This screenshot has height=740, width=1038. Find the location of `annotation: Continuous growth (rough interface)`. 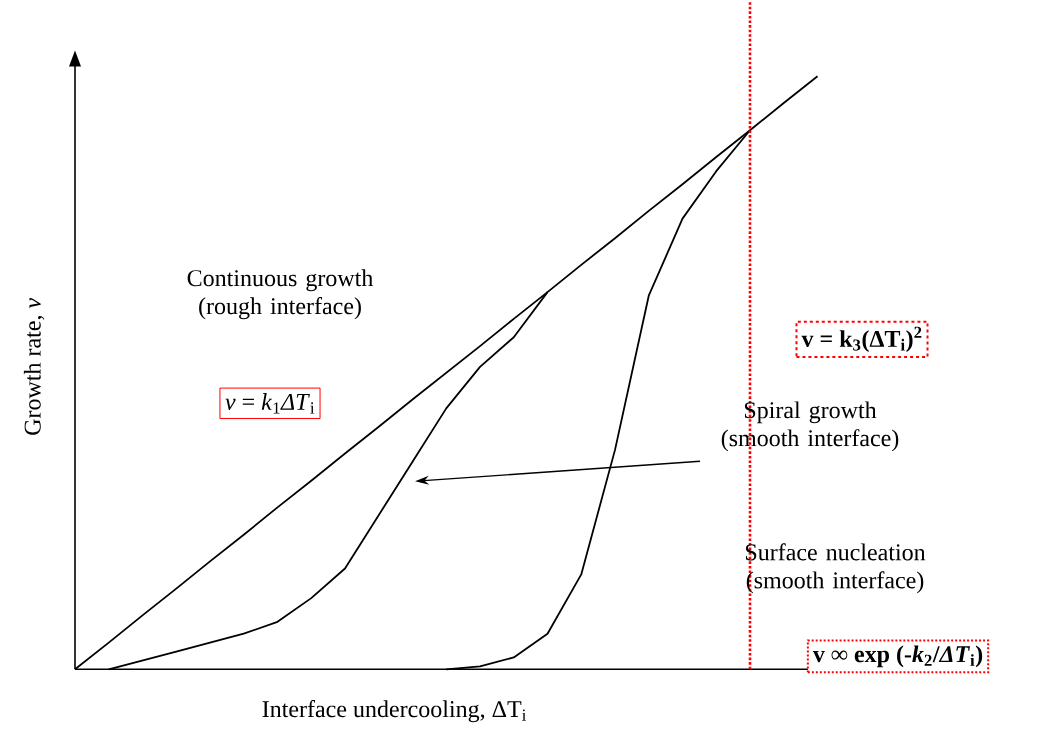

annotation: Continuous growth (rough interface) is located at coordinates (280, 294).